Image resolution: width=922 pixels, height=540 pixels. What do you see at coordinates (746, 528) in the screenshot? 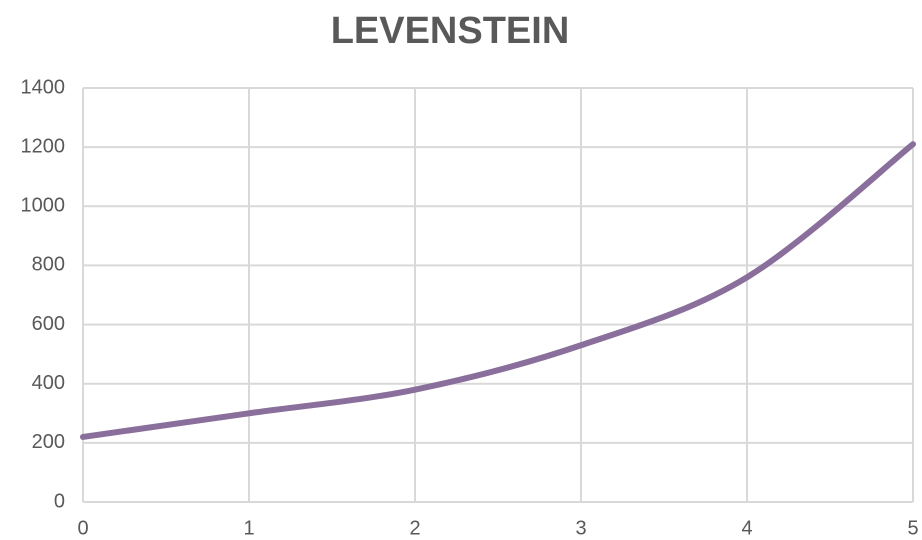
I see `x-tick-label: 4` at bounding box center [746, 528].